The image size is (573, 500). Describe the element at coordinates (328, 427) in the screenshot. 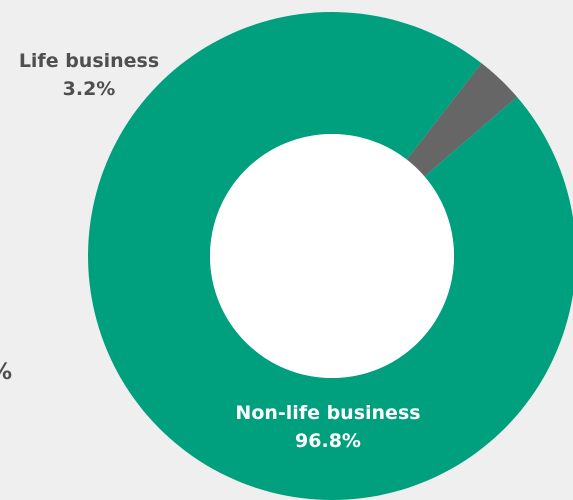

I see `slice-label-non-life-business: Non-life business 96.8%` at that location.